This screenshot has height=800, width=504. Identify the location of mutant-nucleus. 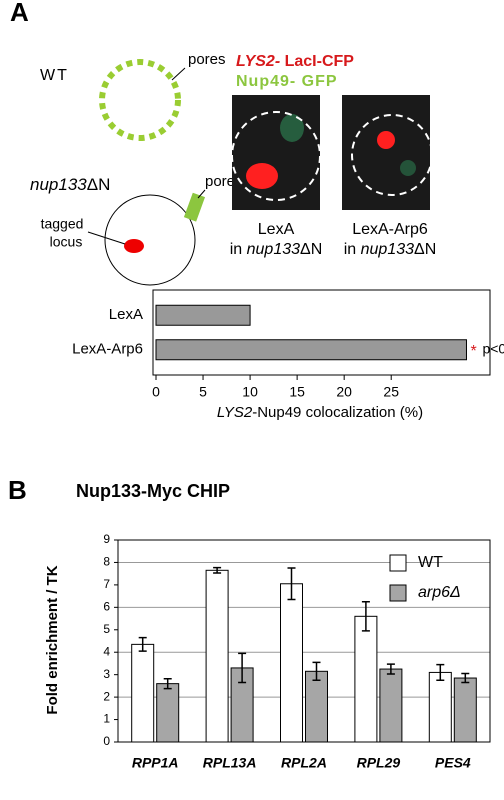
(150, 240).